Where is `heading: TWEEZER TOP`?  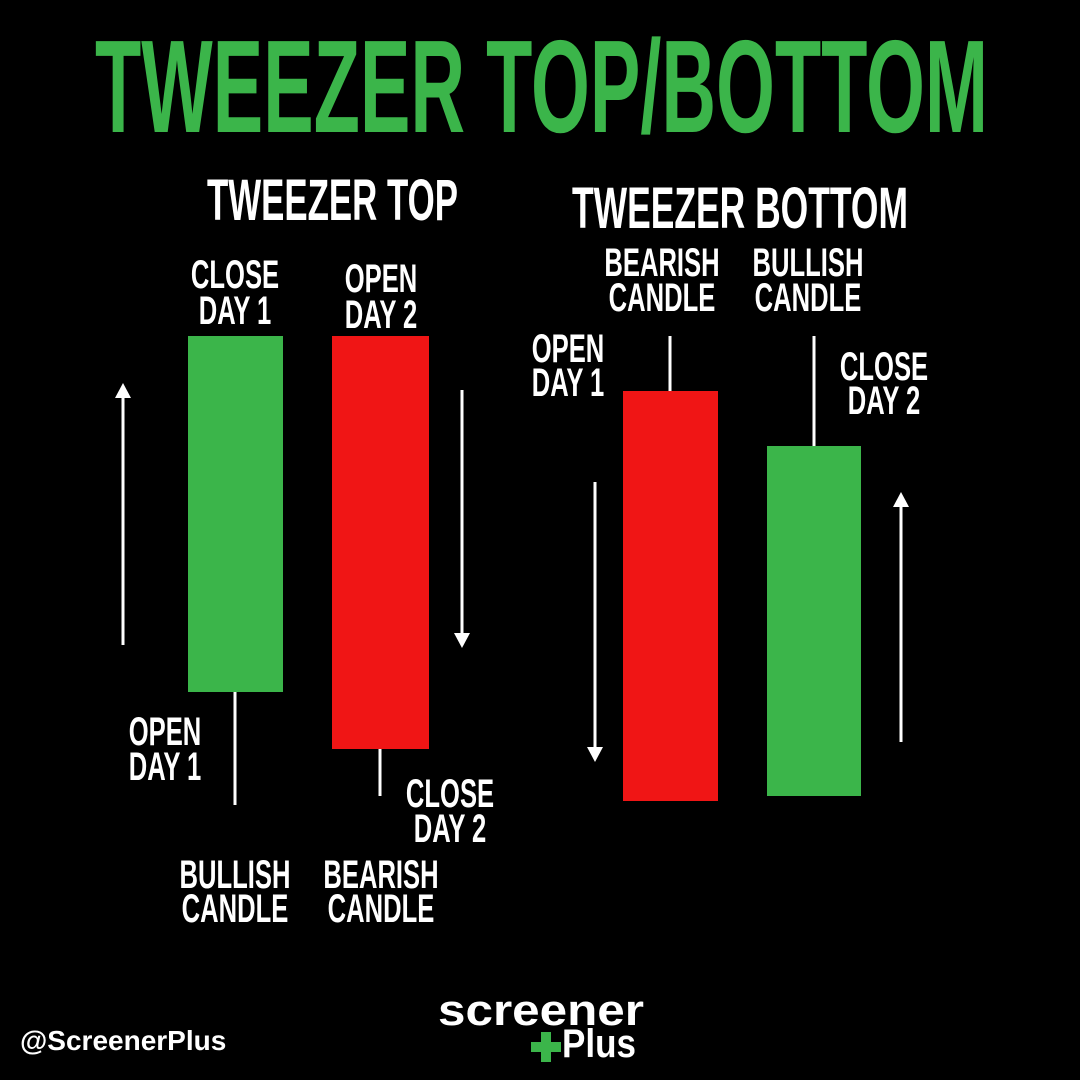
heading: TWEEZER TOP is located at coordinates (332, 200).